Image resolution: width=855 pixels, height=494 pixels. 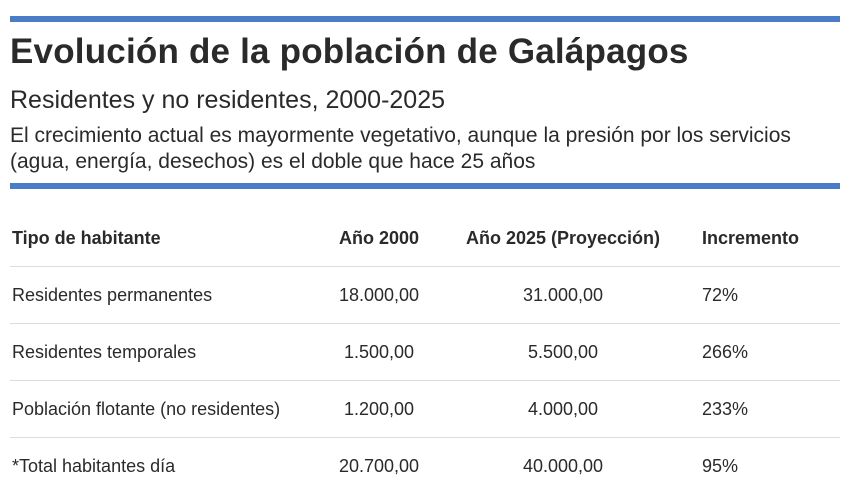 I want to click on row-label: Residentes permanentes, so click(x=112, y=295).